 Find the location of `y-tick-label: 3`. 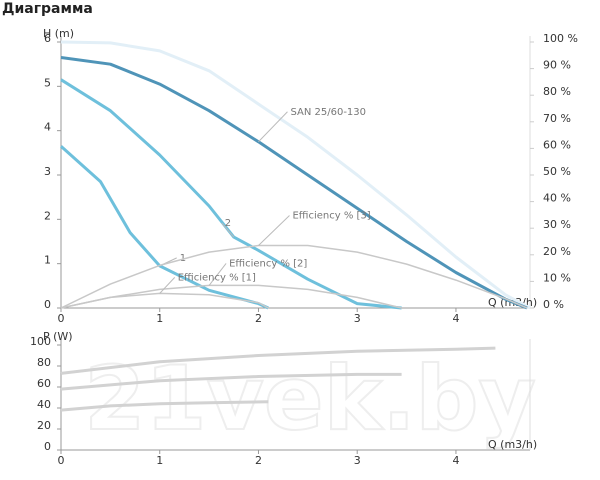

y-tick-label: 3 is located at coordinates (47, 171).